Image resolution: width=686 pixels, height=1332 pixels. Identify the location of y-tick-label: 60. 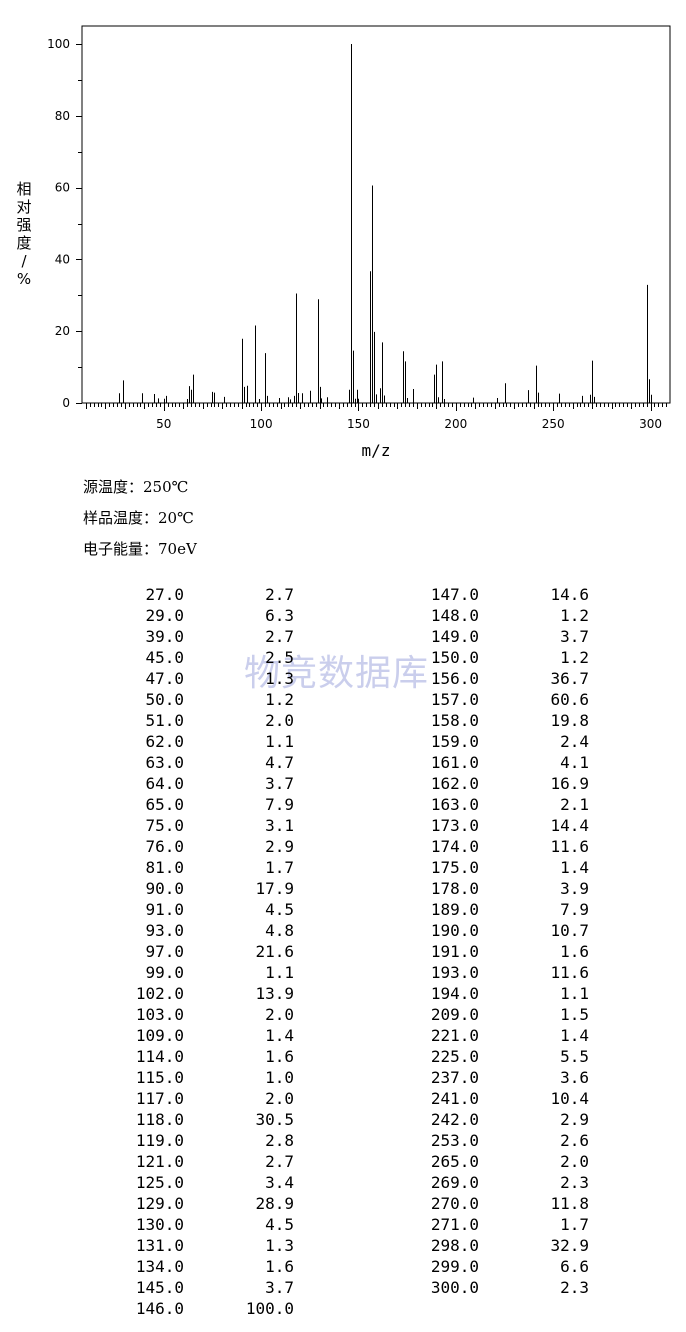
(62, 188).